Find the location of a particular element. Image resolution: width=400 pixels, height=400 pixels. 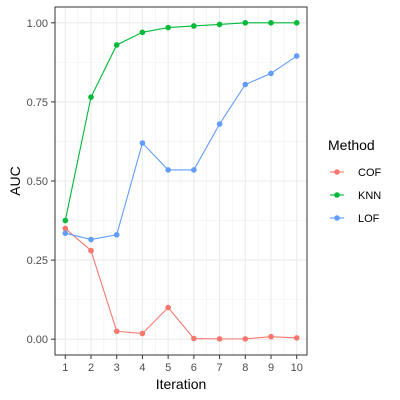

x-axis-title: Iteration is located at coordinates (181, 384).